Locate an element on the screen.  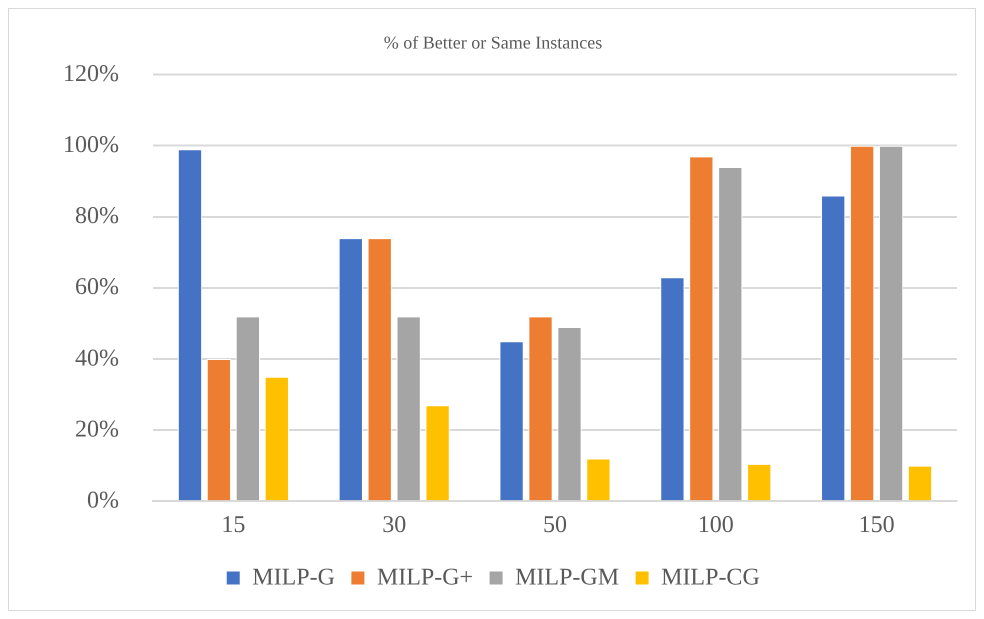
x-tick-label: 100 is located at coordinates (716, 525).